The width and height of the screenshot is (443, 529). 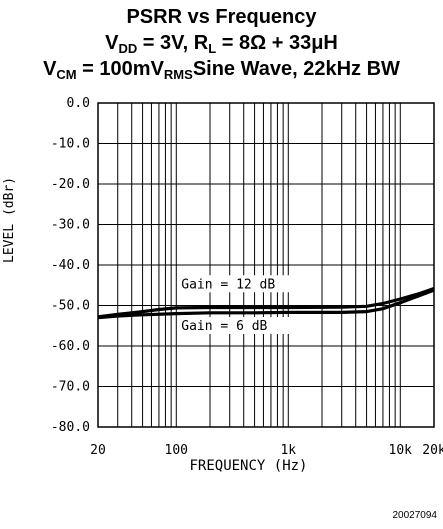 I want to click on series-annotation: Gain = 12 dB, so click(x=228, y=284).